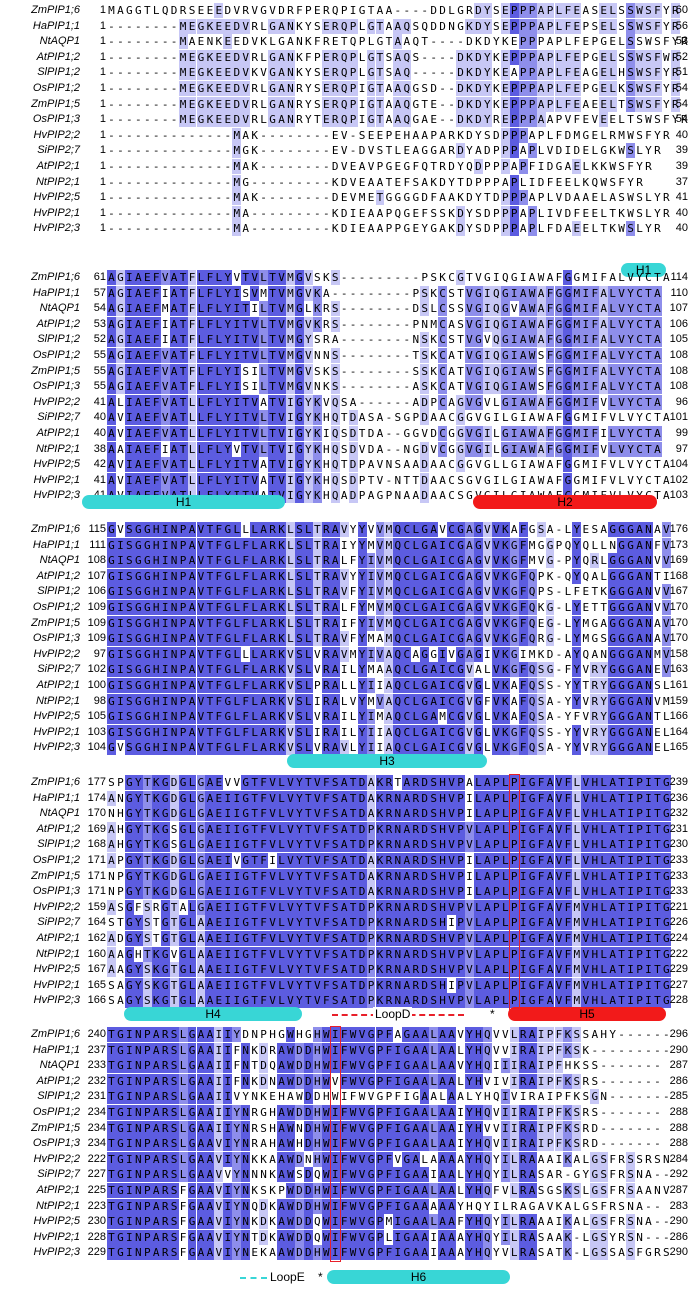 This screenshot has width=692, height=1291. What do you see at coordinates (94, 638) in the screenshot?
I see `start-position: 109` at bounding box center [94, 638].